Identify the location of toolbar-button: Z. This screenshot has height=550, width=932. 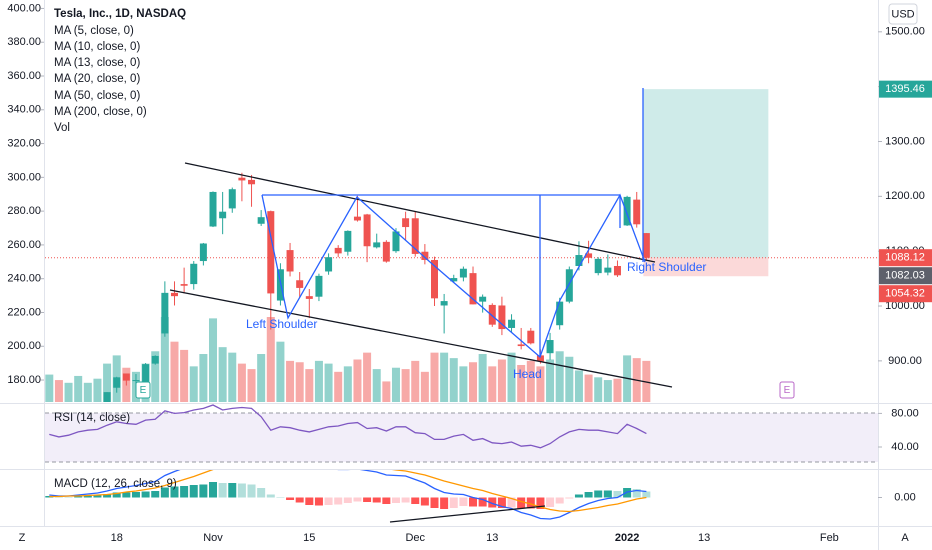
(22, 538).